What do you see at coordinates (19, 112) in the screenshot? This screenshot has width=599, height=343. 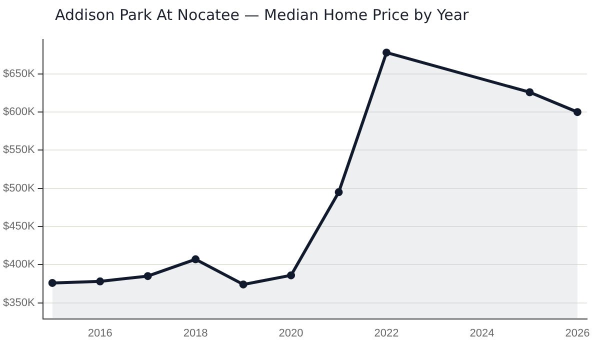 I see `y-tick-label: $600K` at bounding box center [19, 112].